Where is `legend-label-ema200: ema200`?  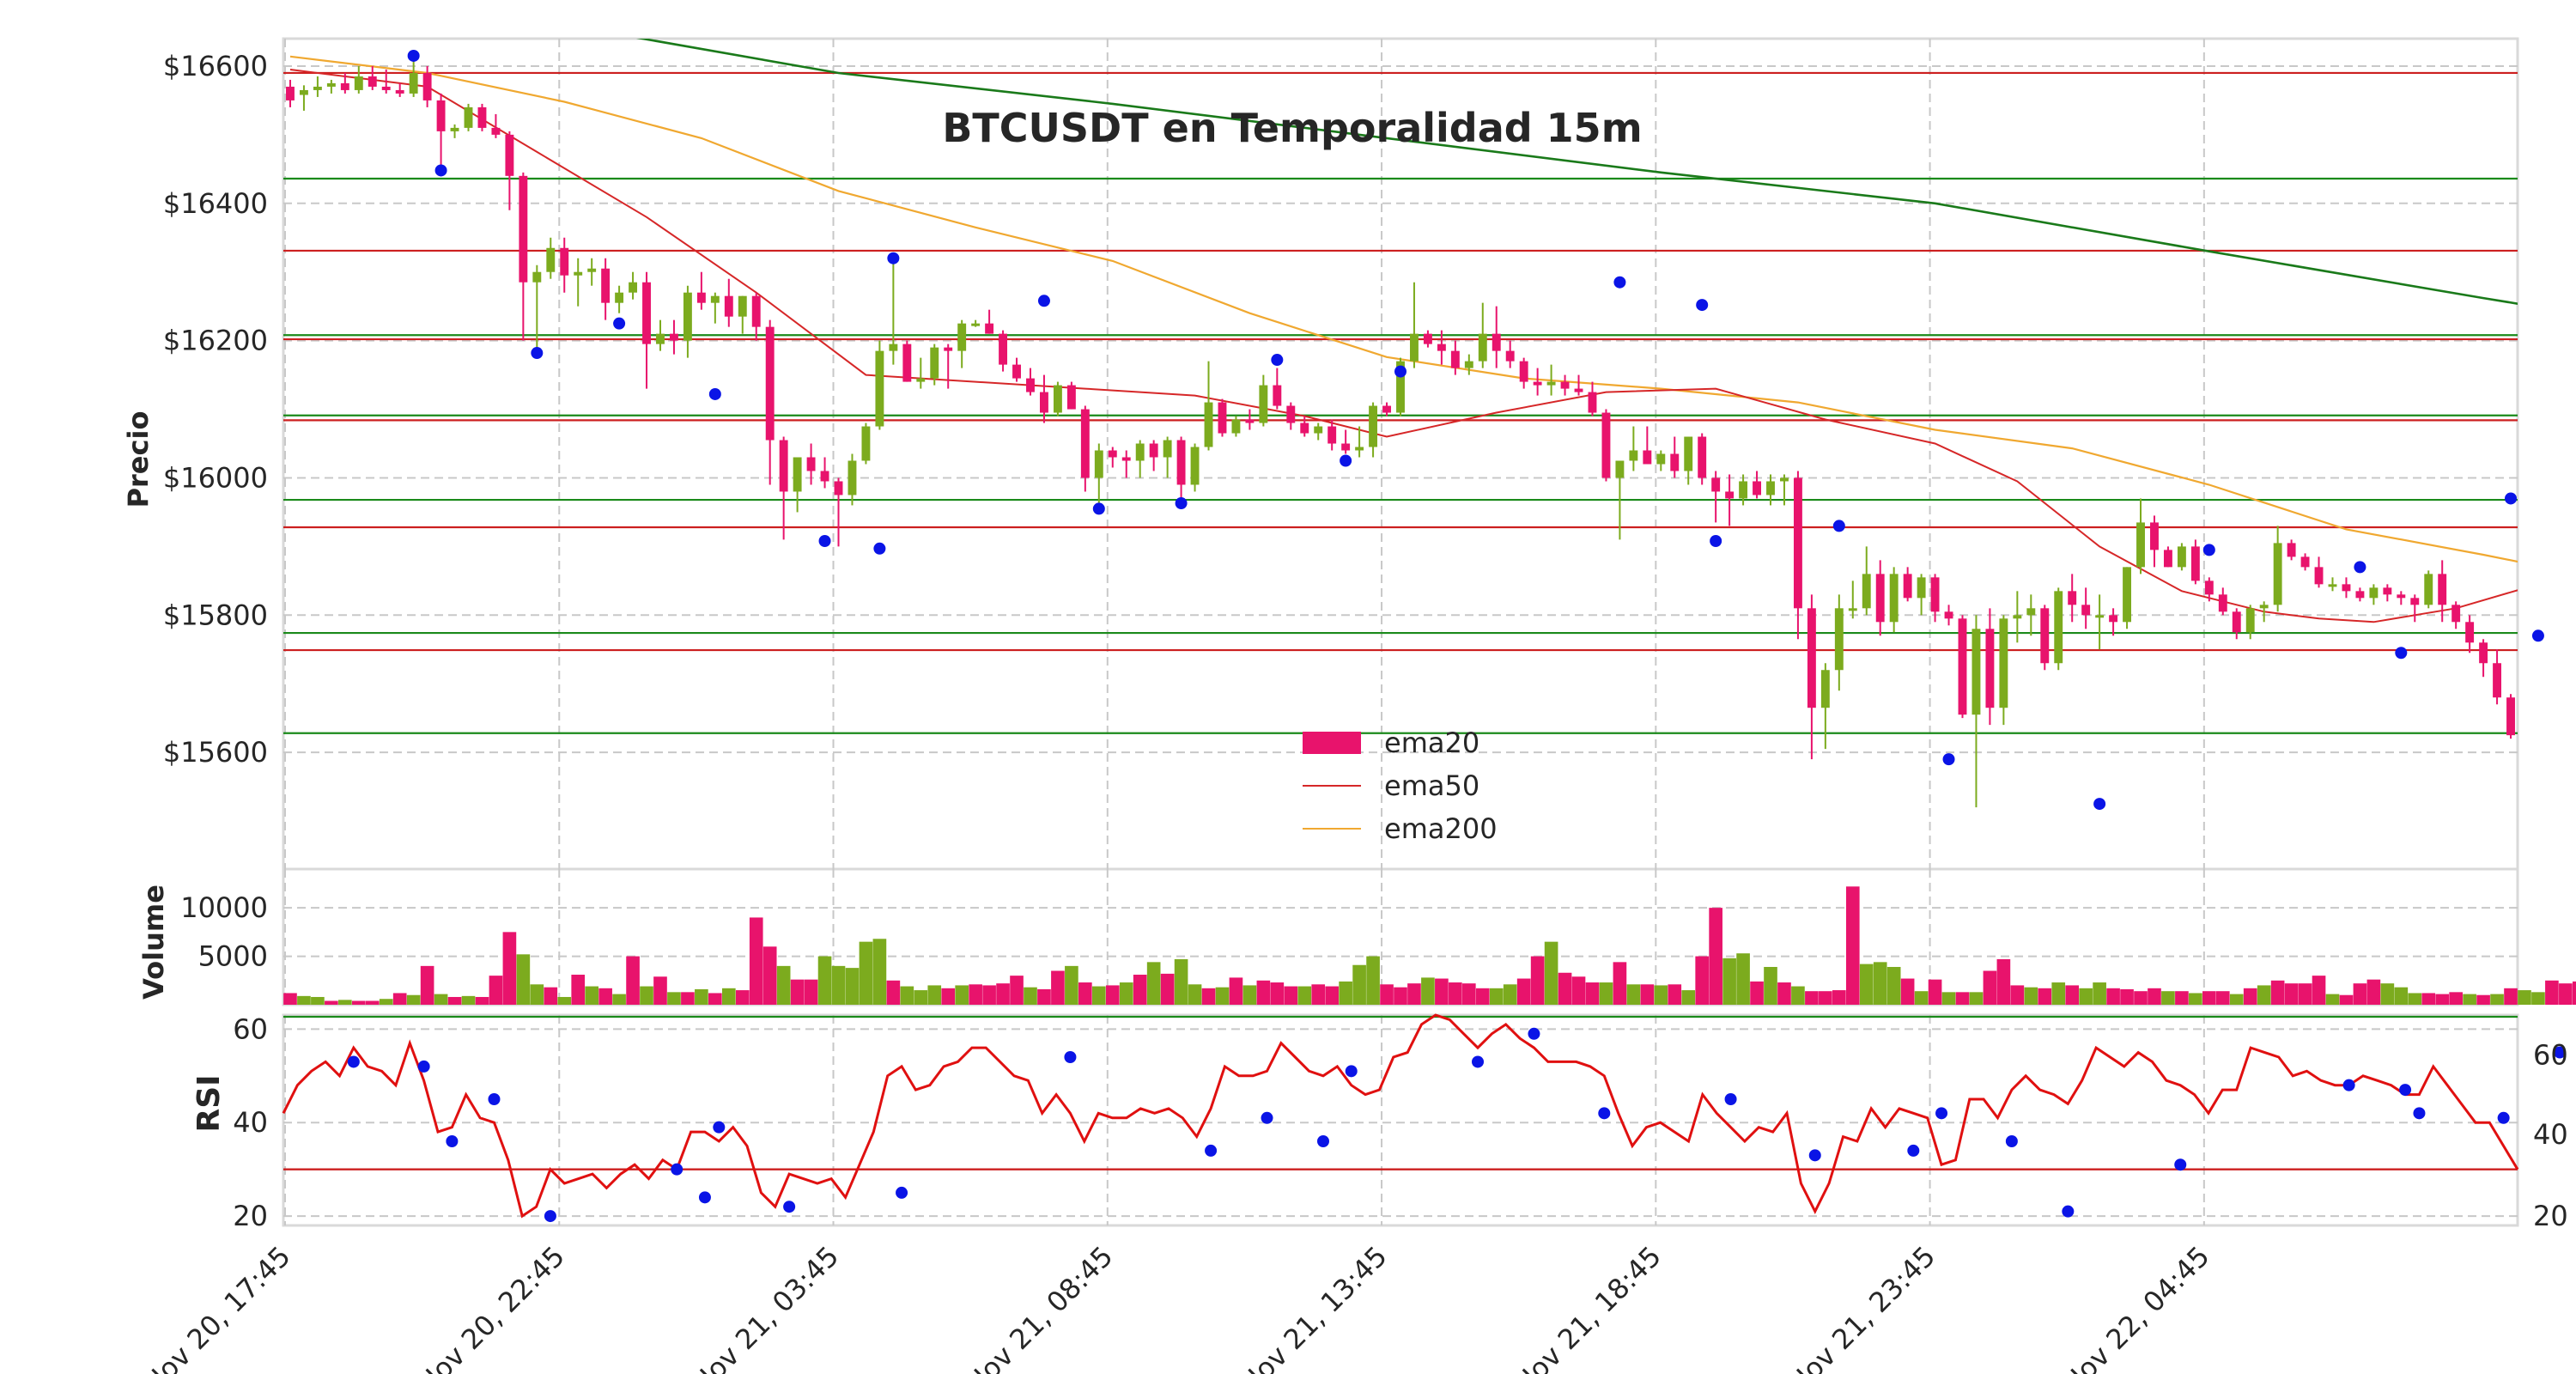
legend-label-ema200: ema200 is located at coordinates (1441, 828).